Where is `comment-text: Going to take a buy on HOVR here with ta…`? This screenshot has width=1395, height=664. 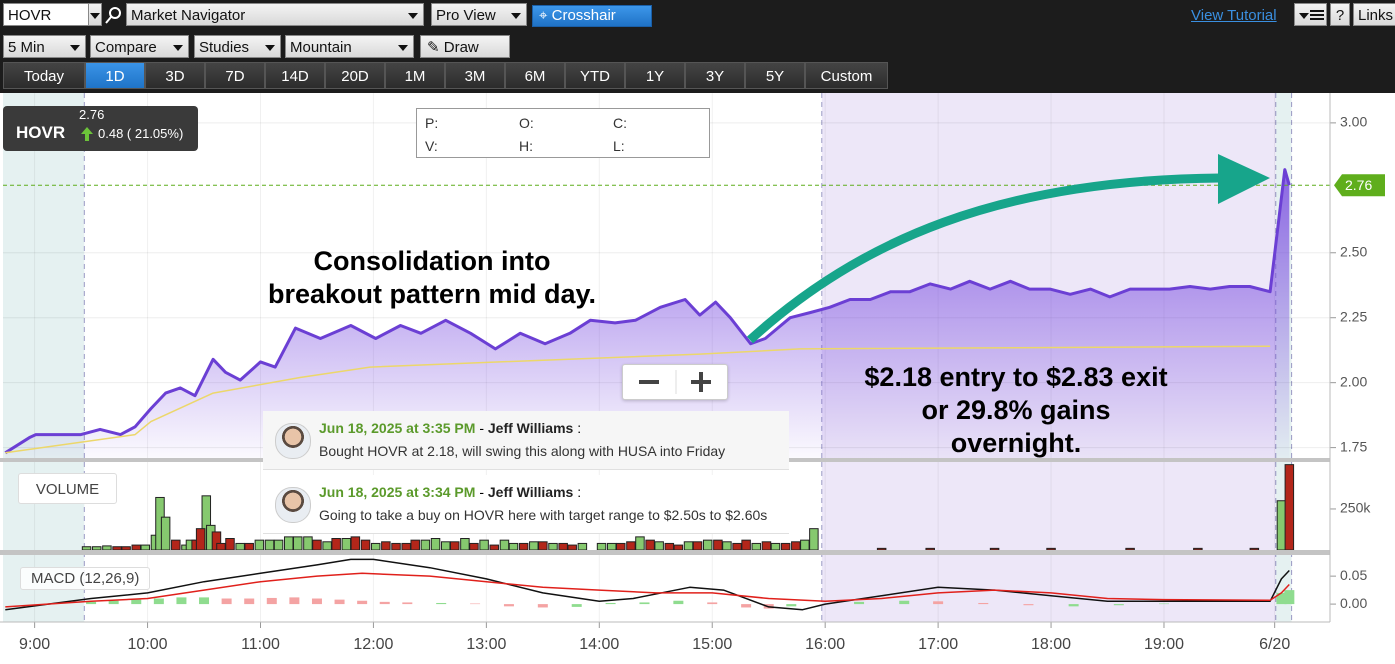 comment-text: Going to take a buy on HOVR here with ta… is located at coordinates (543, 515).